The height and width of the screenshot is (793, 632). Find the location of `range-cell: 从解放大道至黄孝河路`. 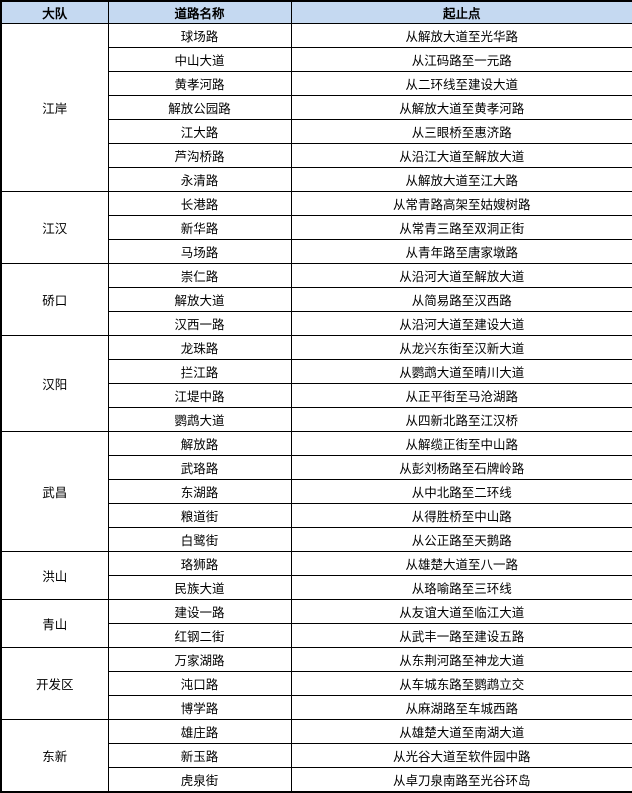

range-cell: 从解放大道至黄孝河路 is located at coordinates (461, 107).